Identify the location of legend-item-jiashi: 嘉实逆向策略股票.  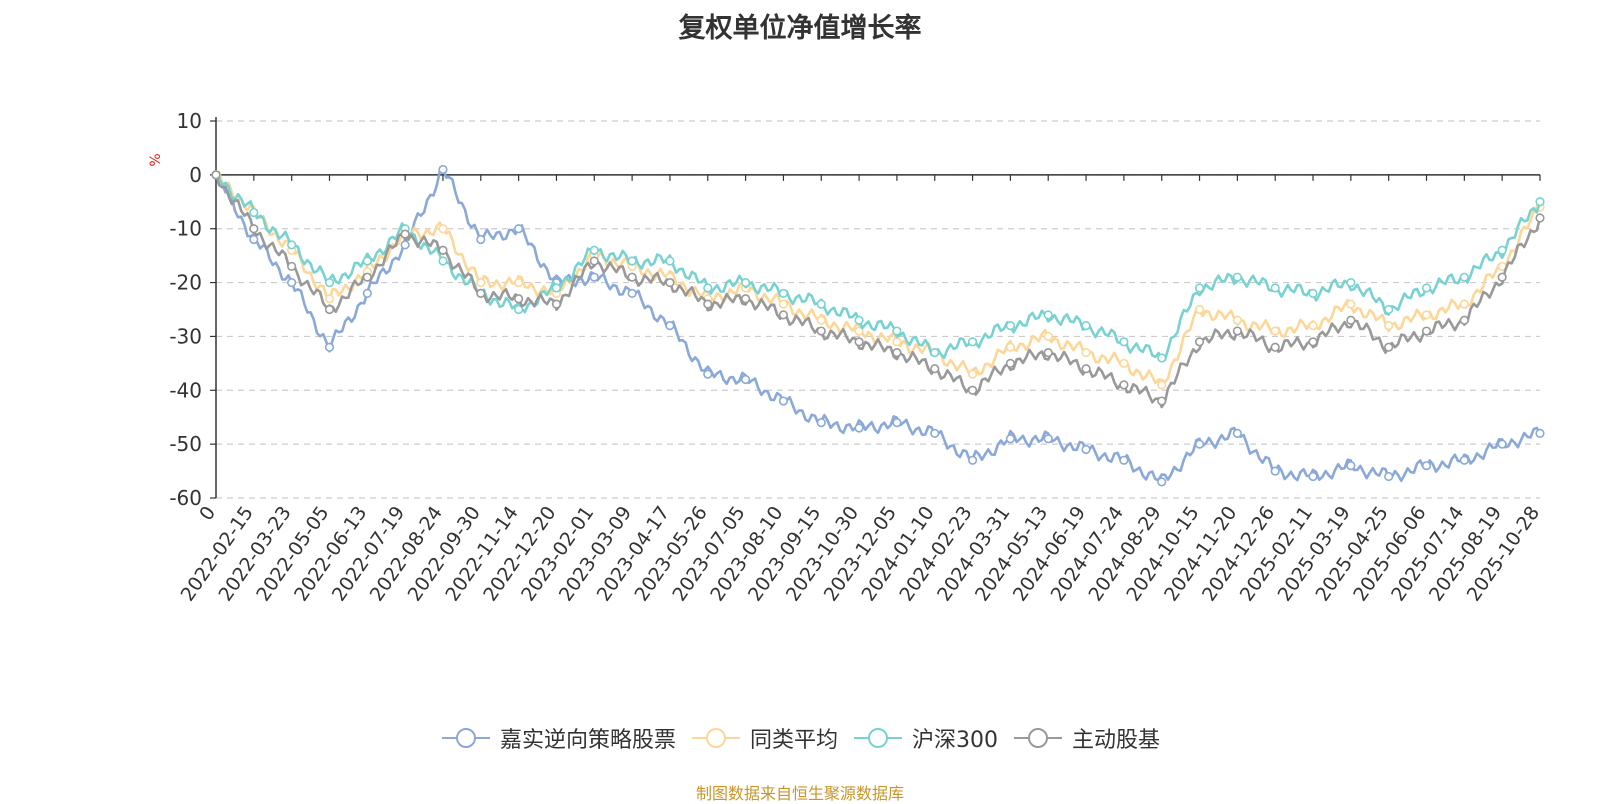
(558, 738).